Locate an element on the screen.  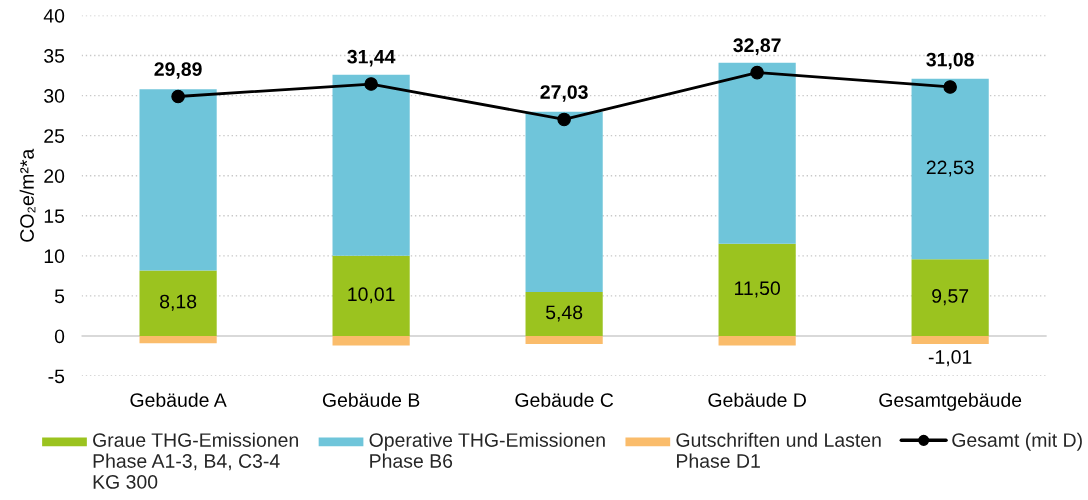
y-tick-label: 30 is located at coordinates (54, 96).